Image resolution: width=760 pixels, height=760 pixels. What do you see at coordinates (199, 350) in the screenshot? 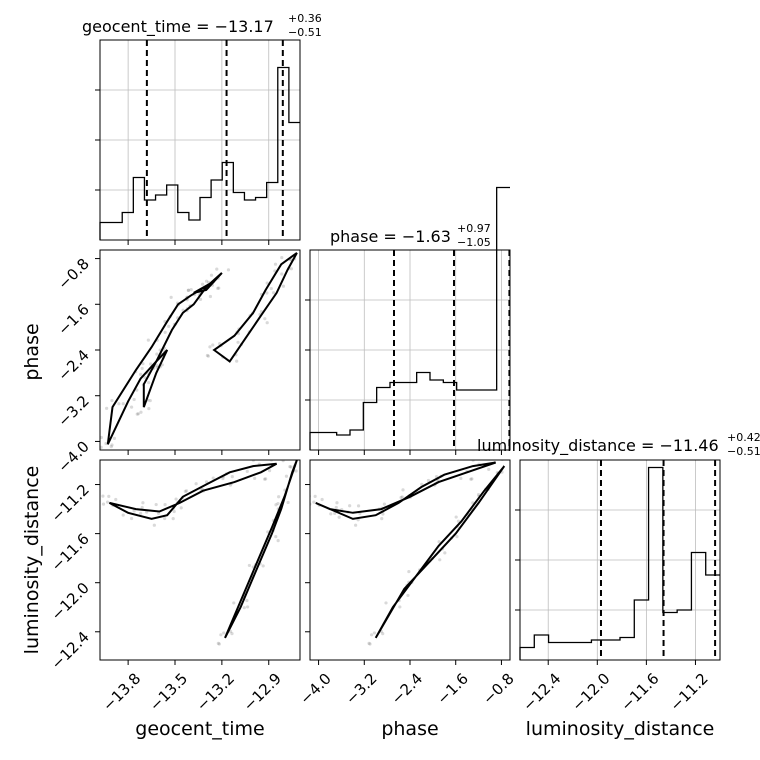
I see `panel-inner-phase_vs_geocent_time` at bounding box center [199, 350].